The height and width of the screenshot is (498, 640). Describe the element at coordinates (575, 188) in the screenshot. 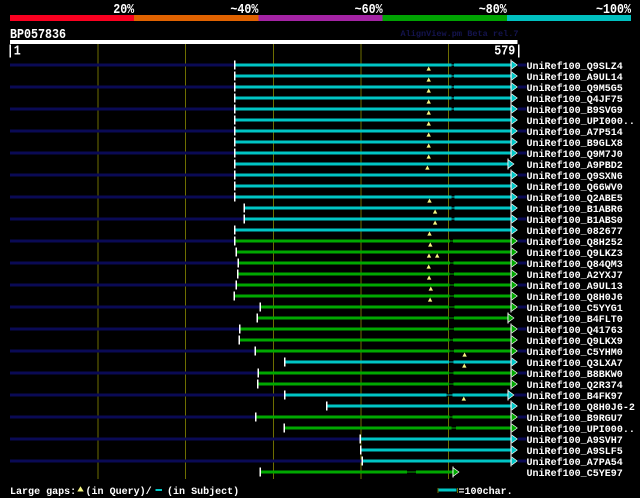

I see `svg-text: UniRef100_Q66WV0` at that location.